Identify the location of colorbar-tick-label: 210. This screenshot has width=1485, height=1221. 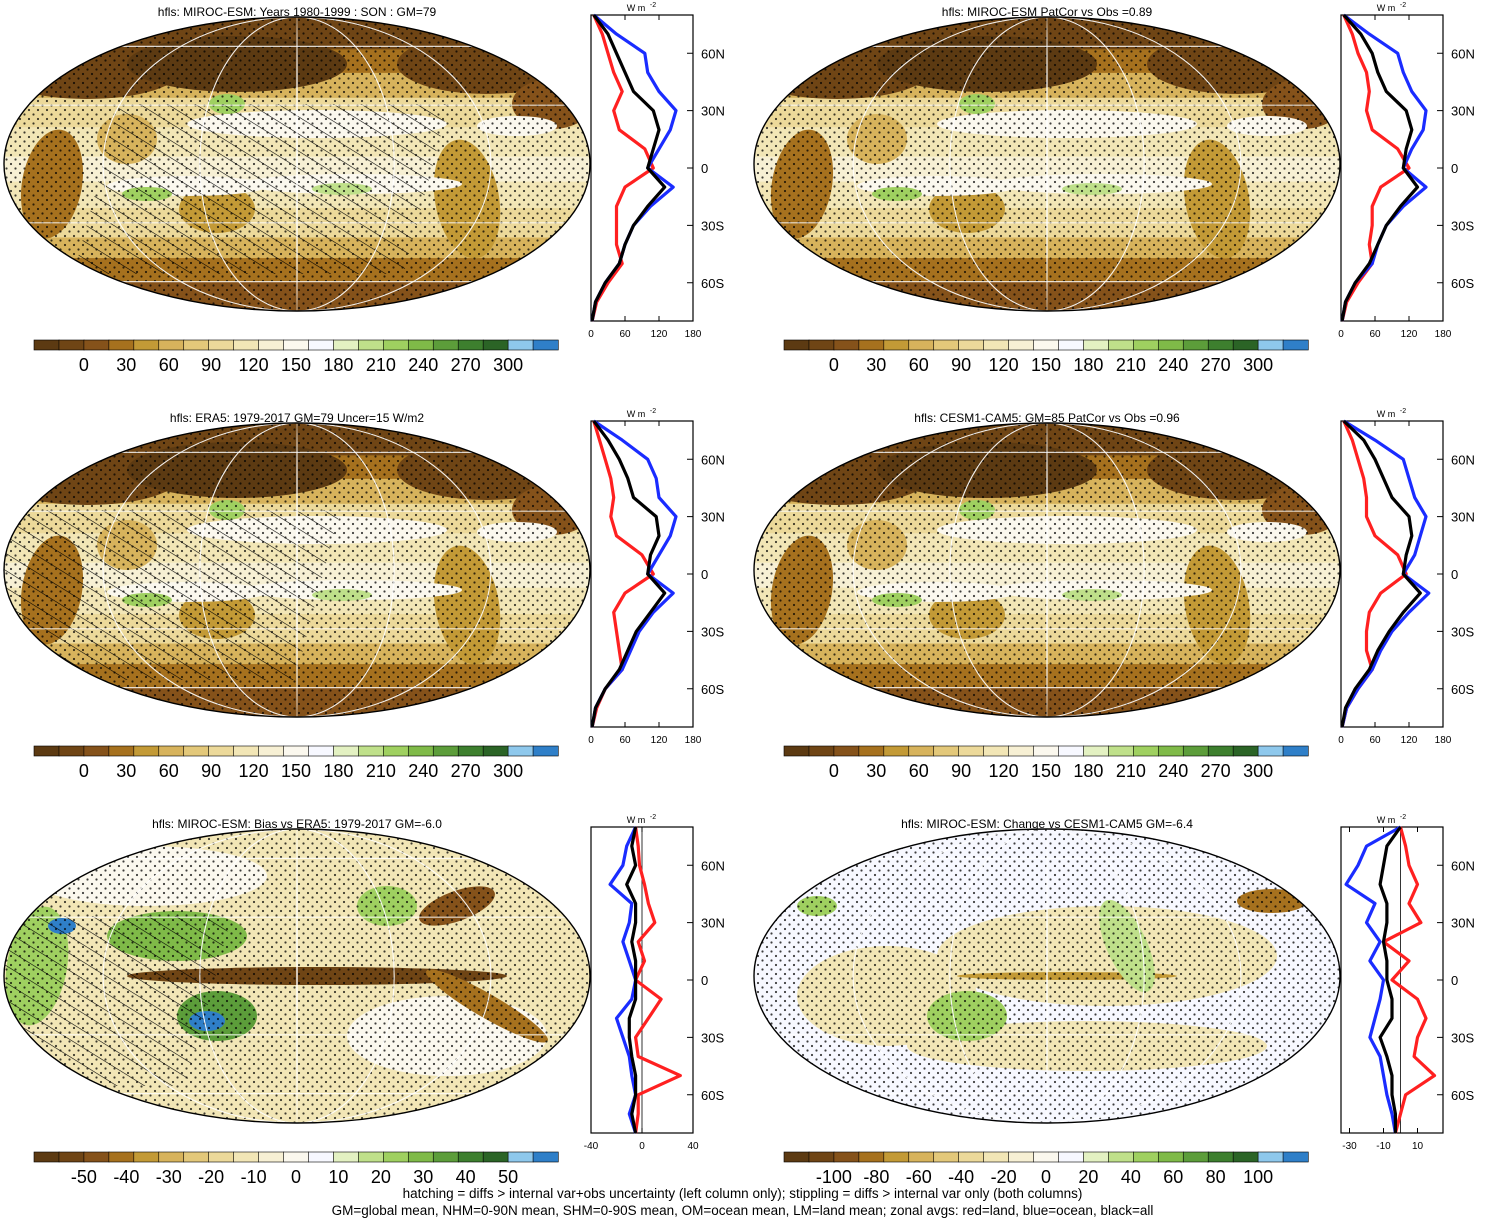
(381, 771).